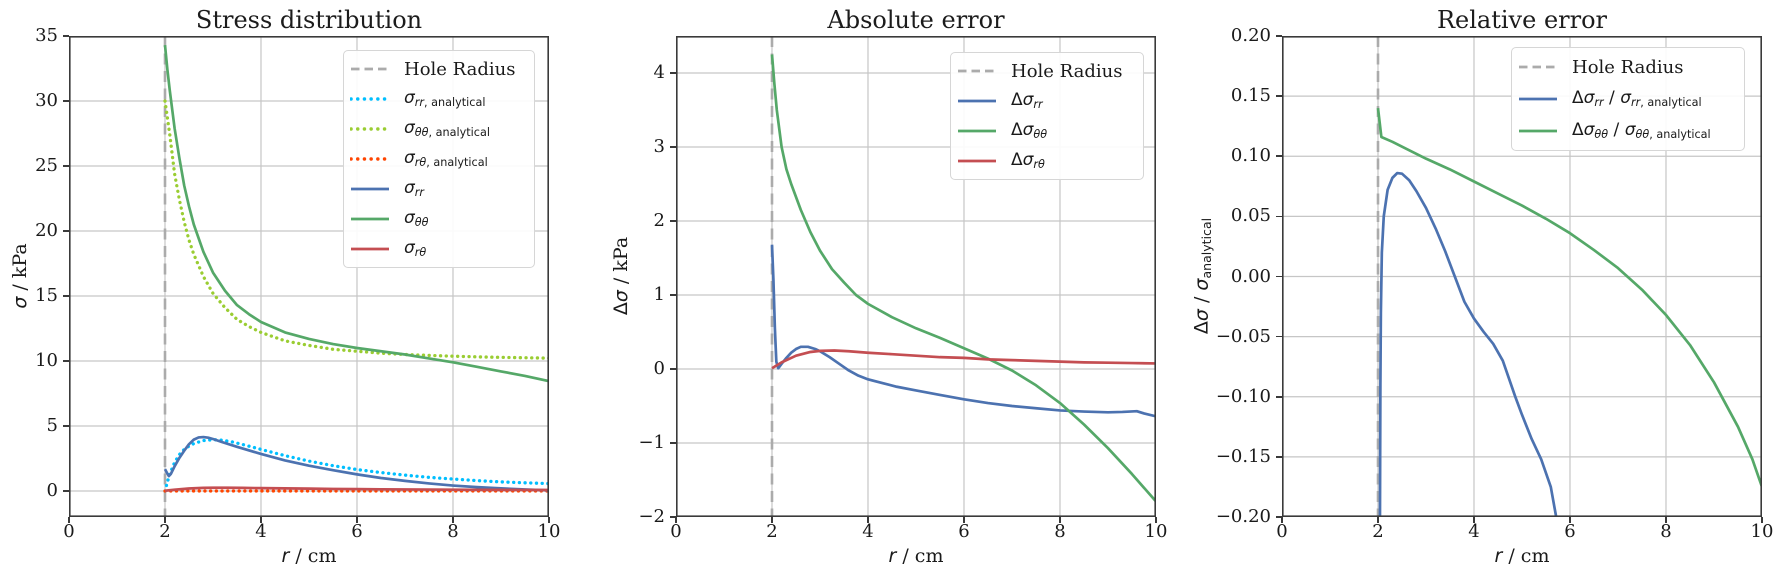 The width and height of the screenshot is (1778, 578). Describe the element at coordinates (1468, 344) in the screenshot. I see `series-rel-delta-sigma-rr` at that location.